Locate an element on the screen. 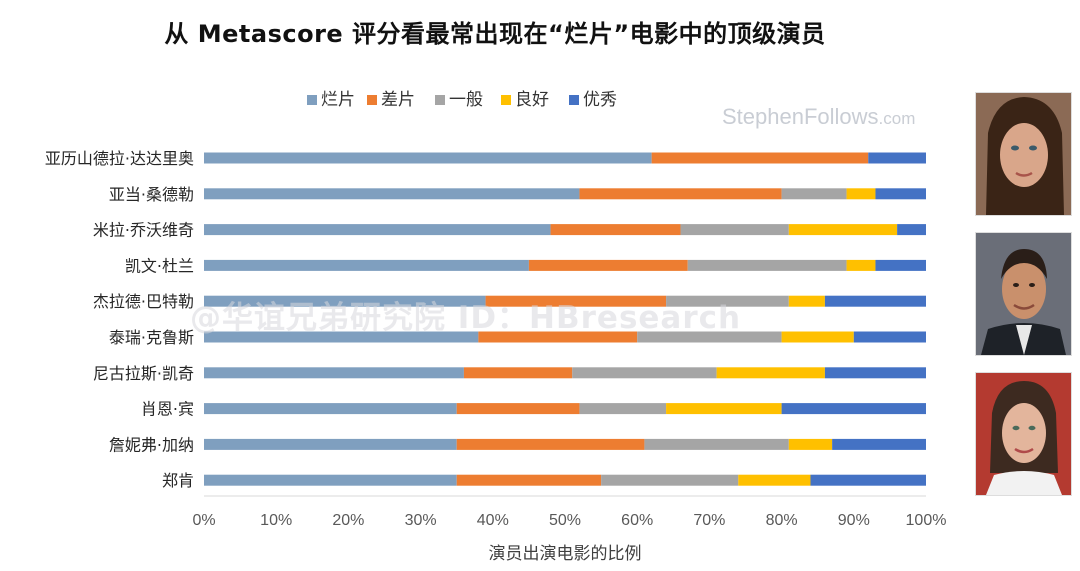 The height and width of the screenshot is (571, 1080). x-tick-label: 10% is located at coordinates (276, 520).